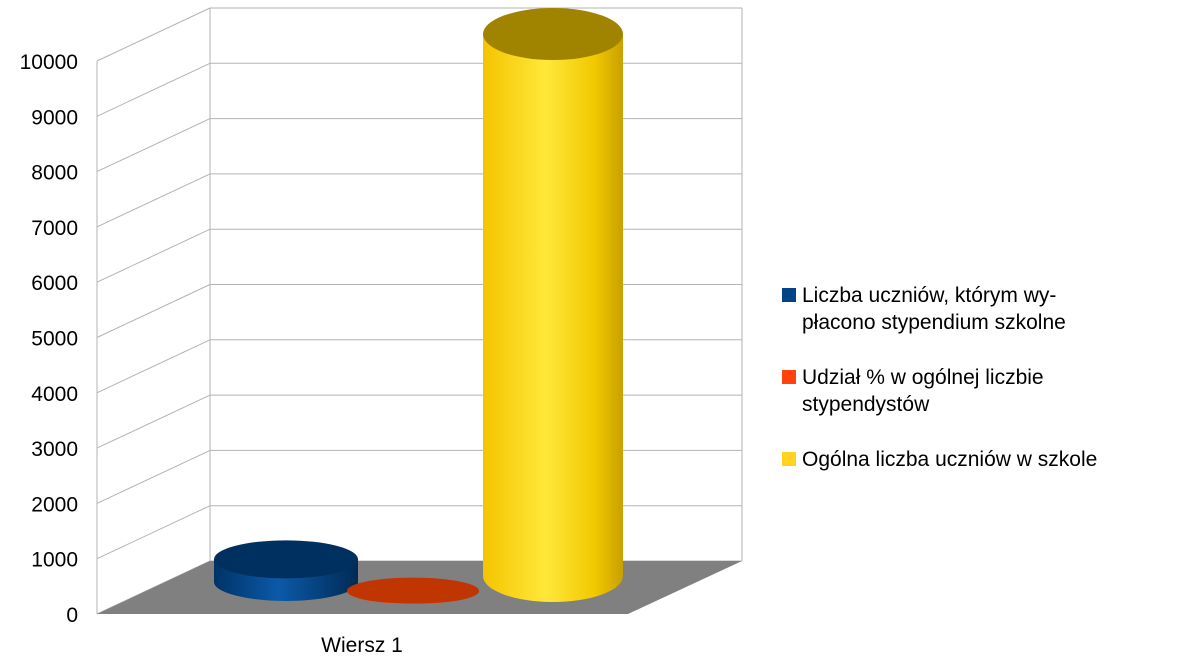 This screenshot has height=664, width=1178. Describe the element at coordinates (950, 459) in the screenshot. I see `legend-label: Ogólna liczba uczniów w szkole` at that location.